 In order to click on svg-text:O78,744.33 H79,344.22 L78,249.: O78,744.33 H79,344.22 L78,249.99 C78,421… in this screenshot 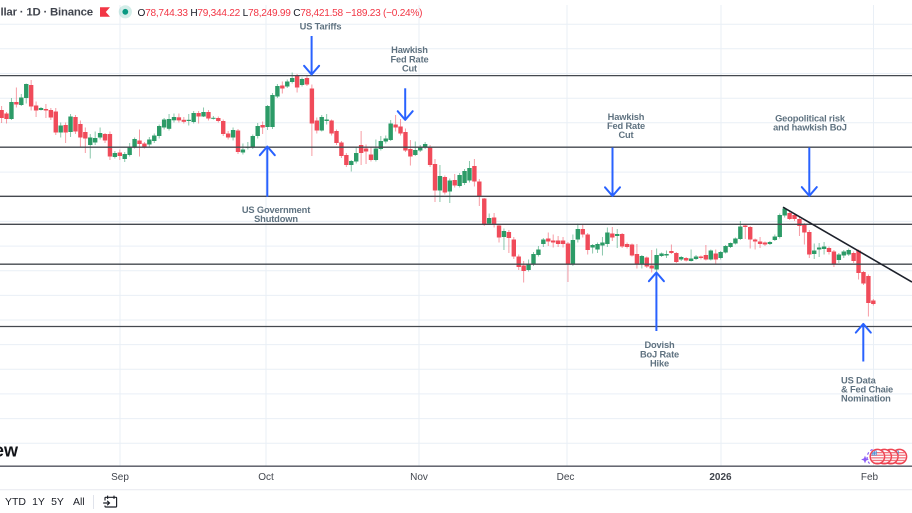, I will do `click(280, 13)`.